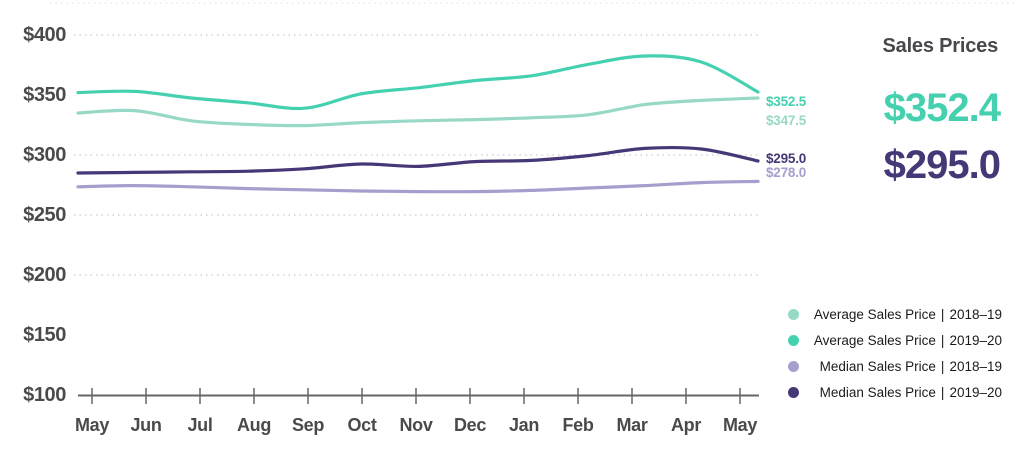 This screenshot has width=1024, height=464. Describe the element at coordinates (686, 425) in the screenshot. I see `x-axis-label: Apr` at that location.